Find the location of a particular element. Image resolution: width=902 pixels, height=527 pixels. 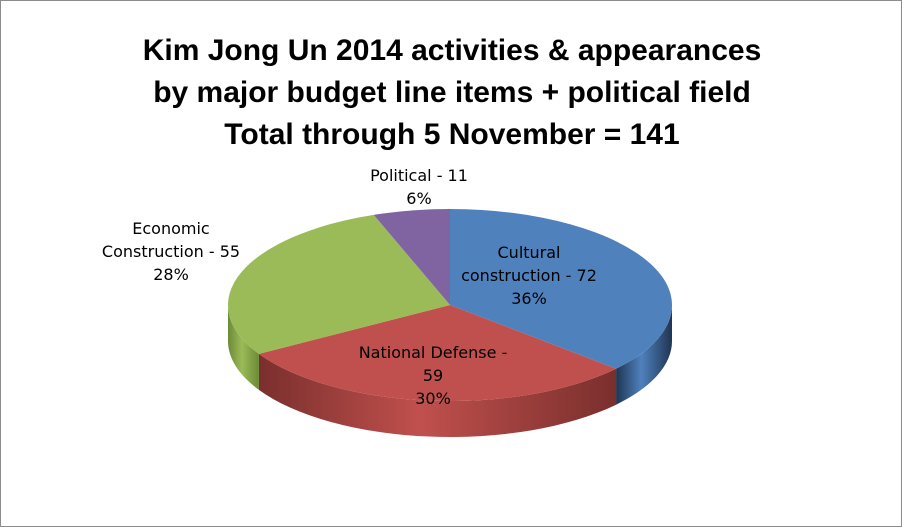

data-label-line: 30% is located at coordinates (433, 398).